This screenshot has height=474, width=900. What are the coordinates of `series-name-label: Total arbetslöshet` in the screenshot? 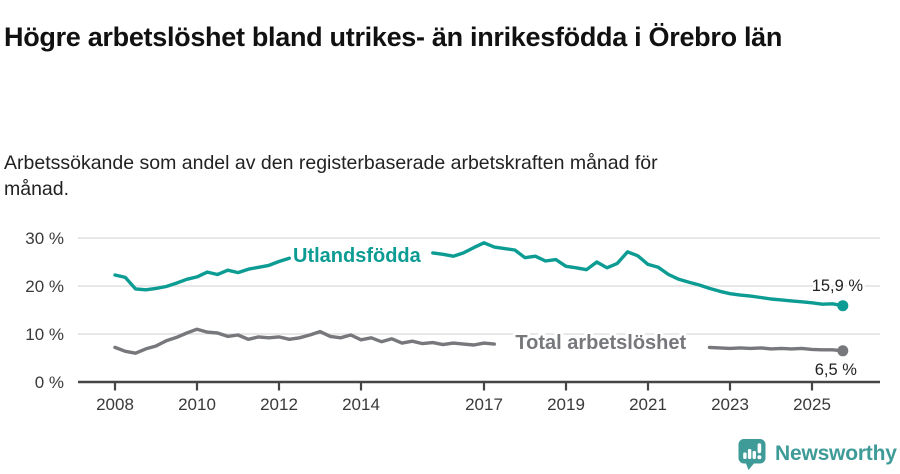 It's located at (600, 343).